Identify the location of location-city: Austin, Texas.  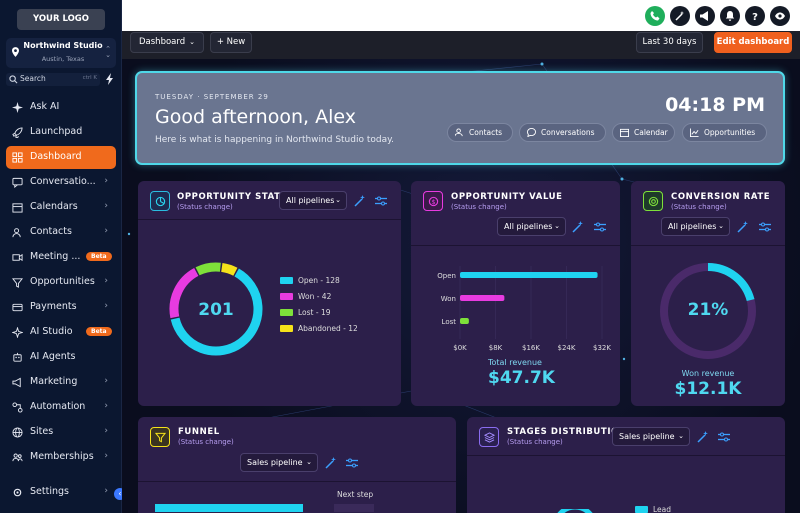
(63, 59).